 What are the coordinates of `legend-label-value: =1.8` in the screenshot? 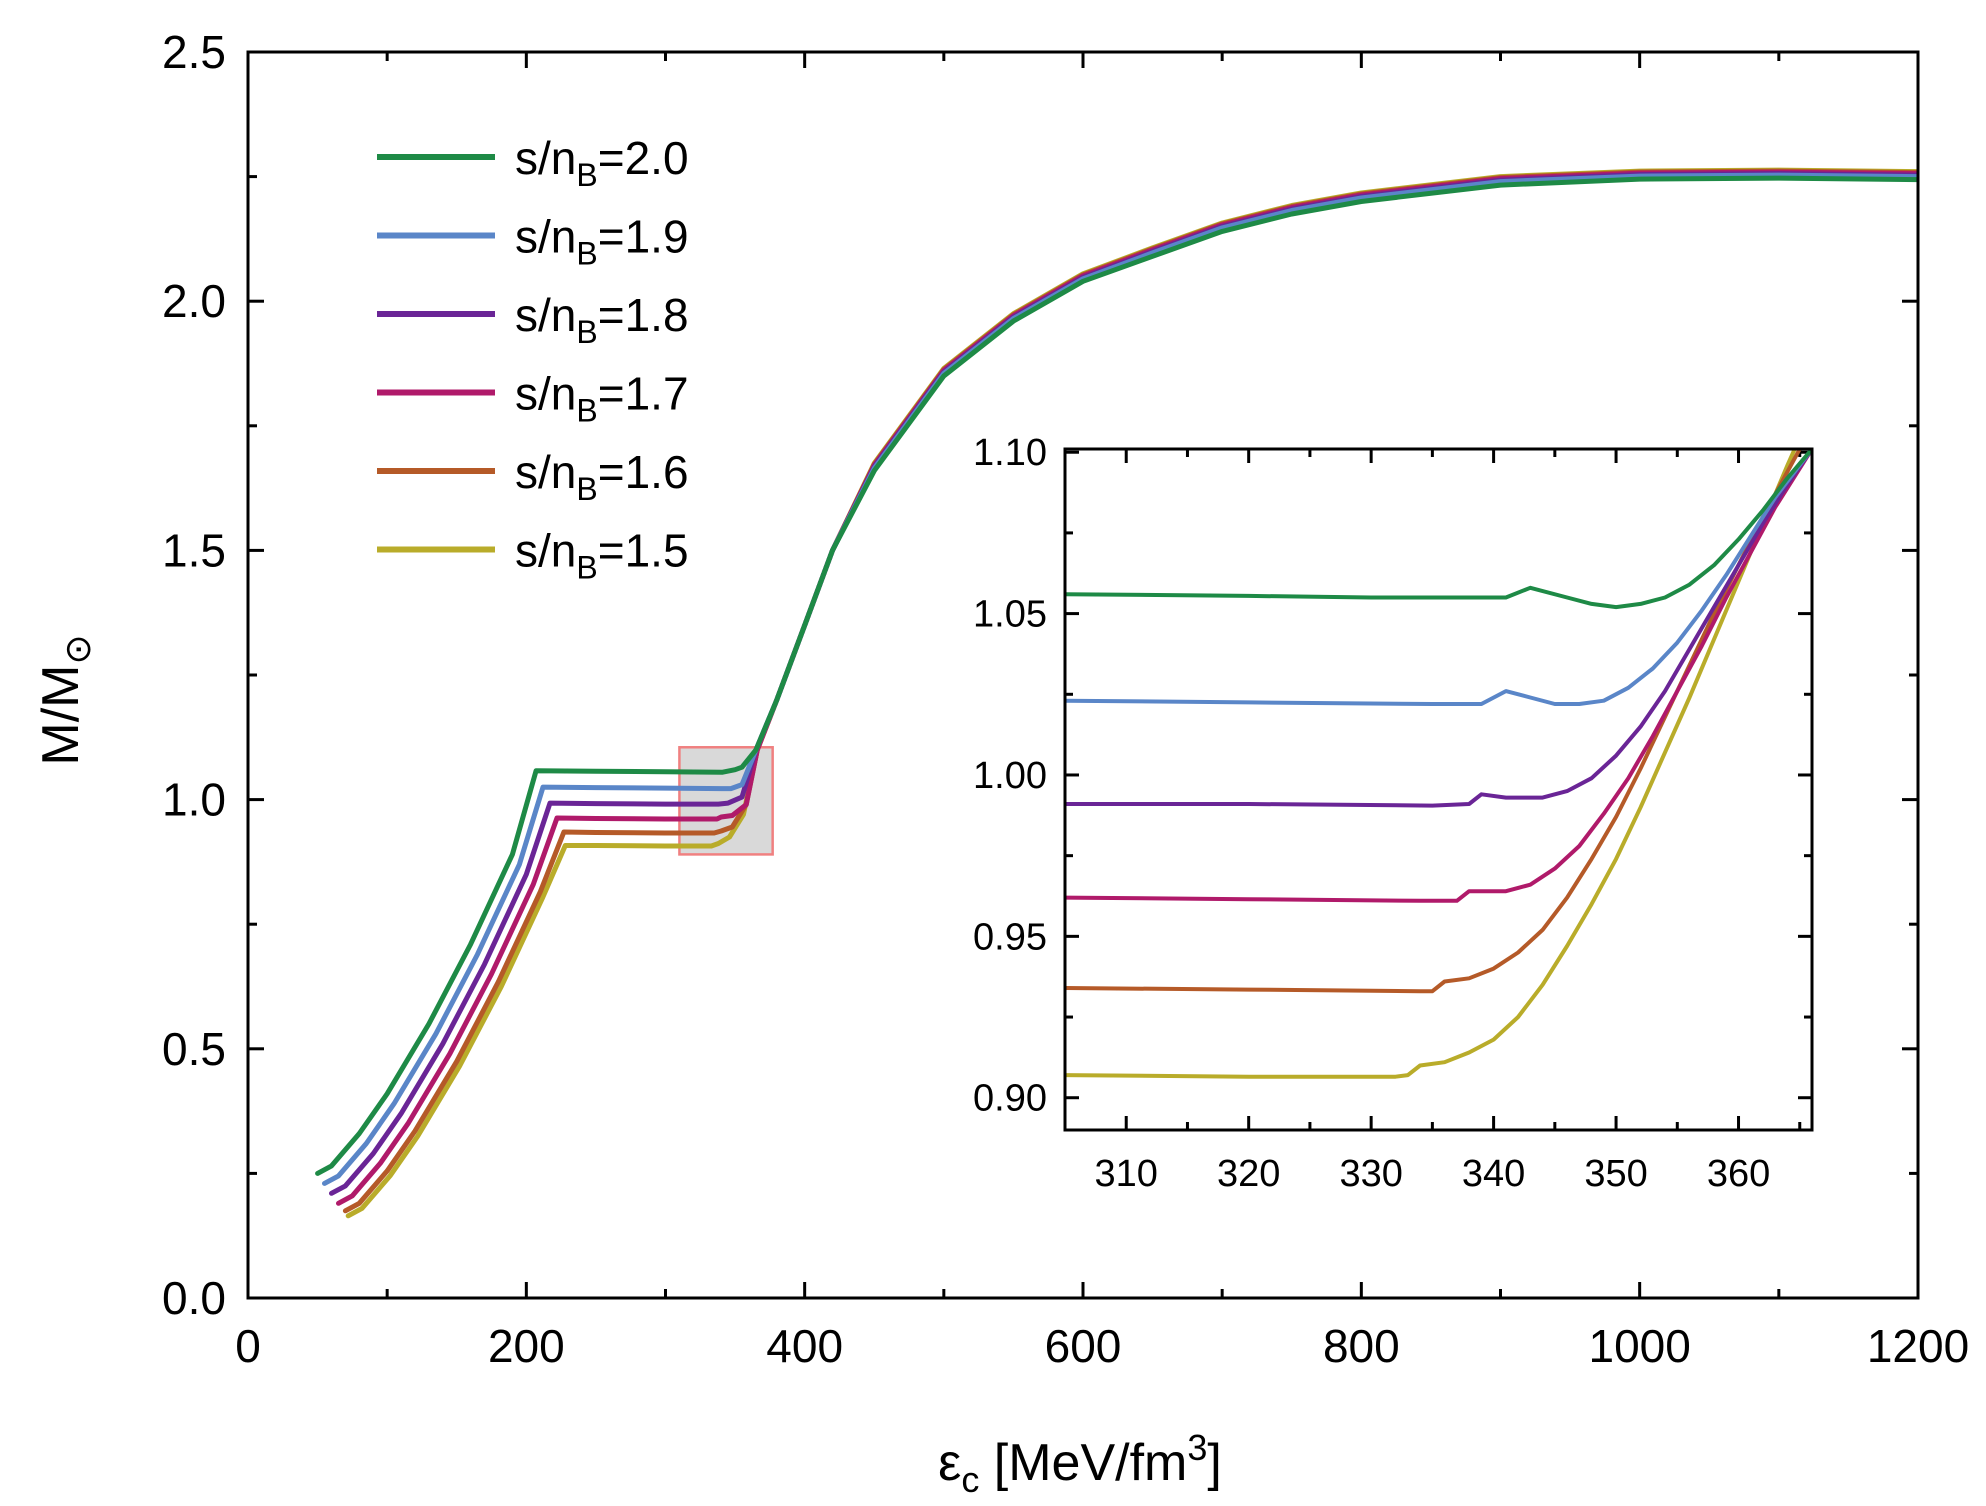 It's located at (643, 315).